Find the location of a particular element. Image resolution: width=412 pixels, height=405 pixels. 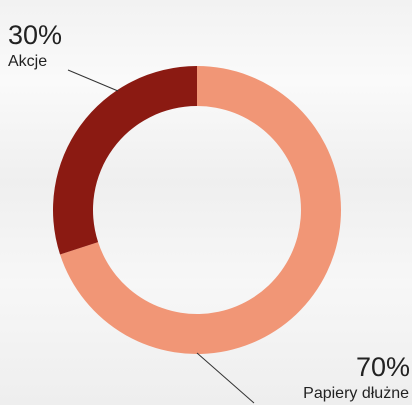

leader-line-akcje is located at coordinates (93, 80).